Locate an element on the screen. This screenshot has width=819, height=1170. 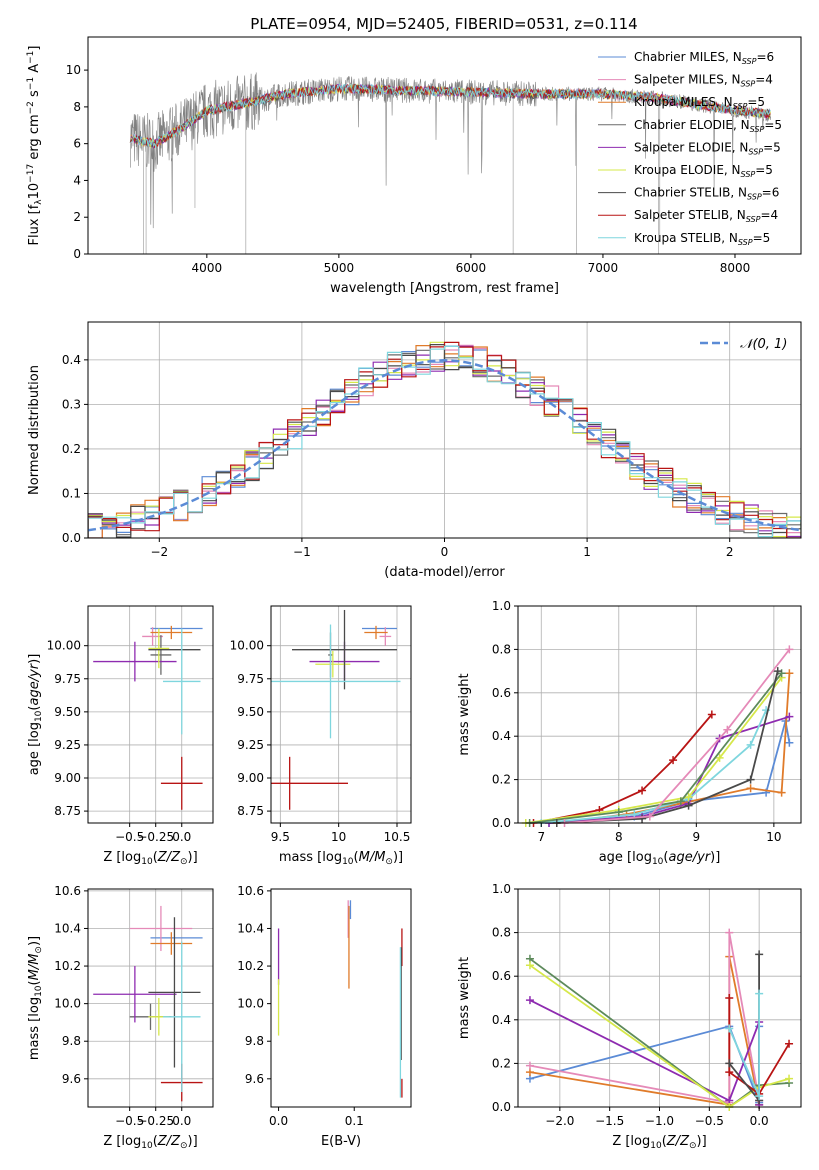
y-tick-label: 10.0 is located at coordinates (67, 1004).